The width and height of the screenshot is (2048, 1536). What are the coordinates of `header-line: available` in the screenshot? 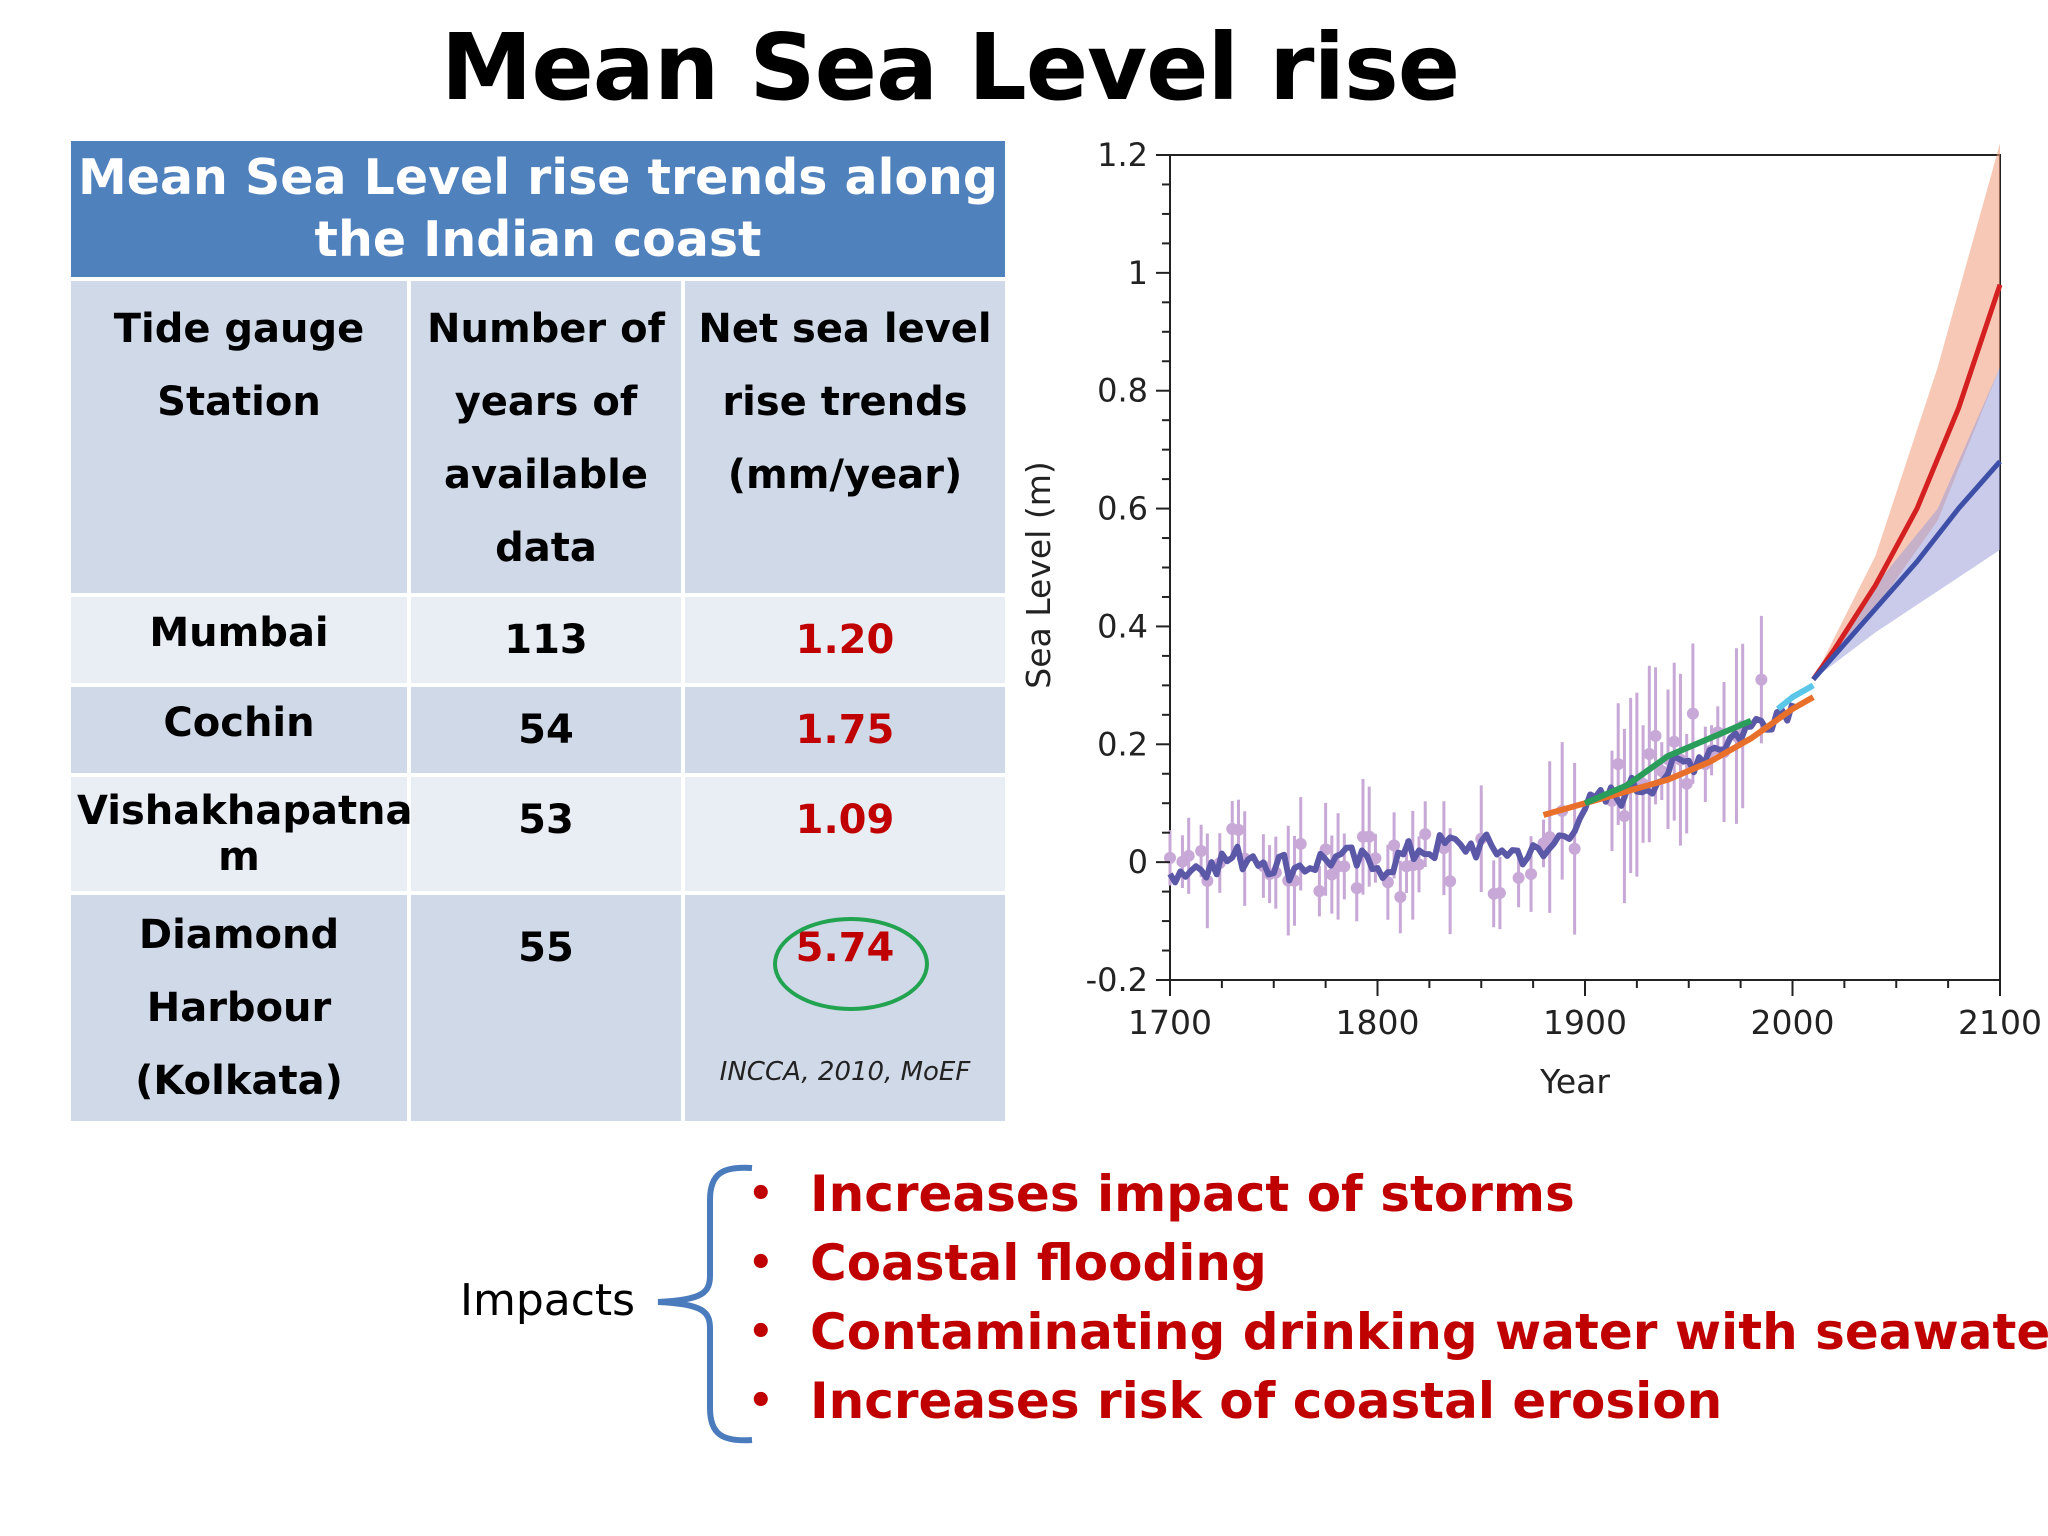 It's located at (546, 475).